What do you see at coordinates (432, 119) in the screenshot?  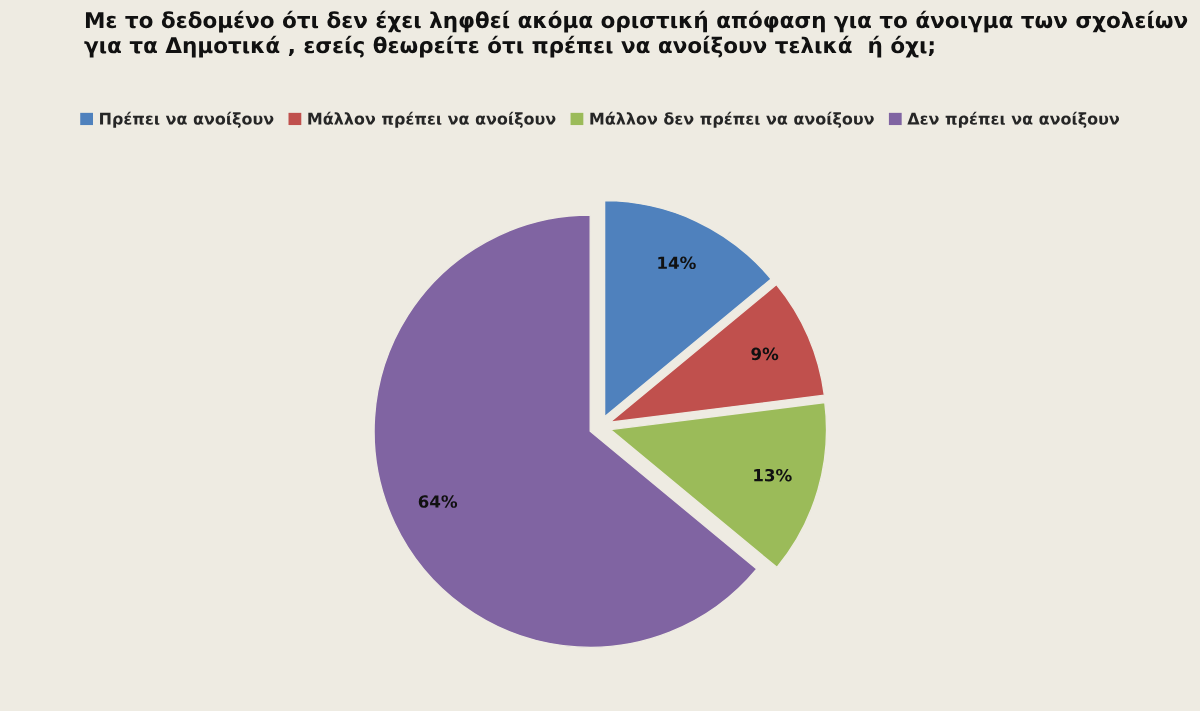 I see `legend-label: Μάλλον πρέπει να ανοίξουν` at bounding box center [432, 119].